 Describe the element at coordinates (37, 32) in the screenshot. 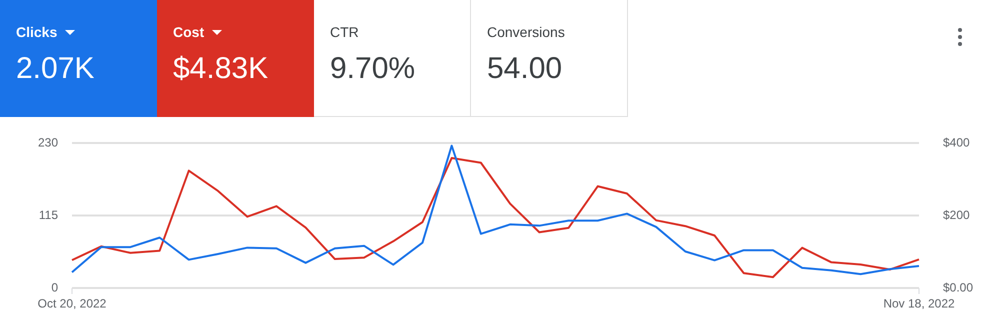

I see `text: Clicks` at that location.